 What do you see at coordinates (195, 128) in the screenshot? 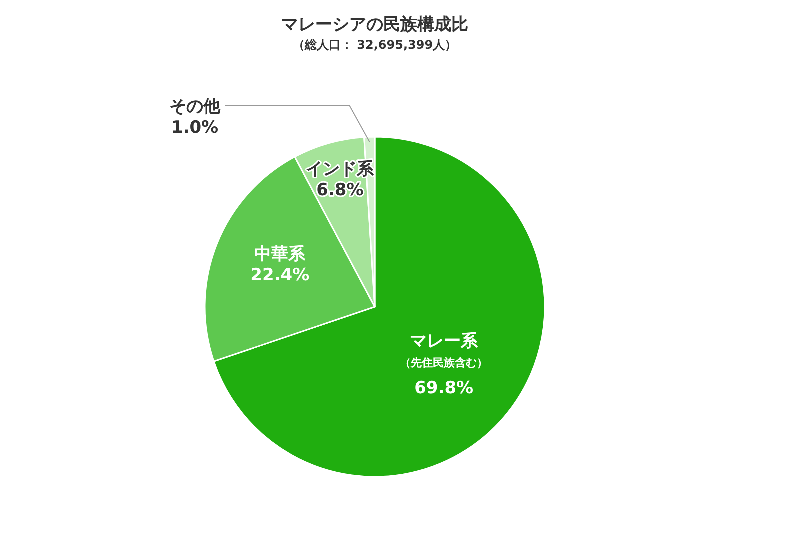
I see `data-label: 1.0%` at bounding box center [195, 128].